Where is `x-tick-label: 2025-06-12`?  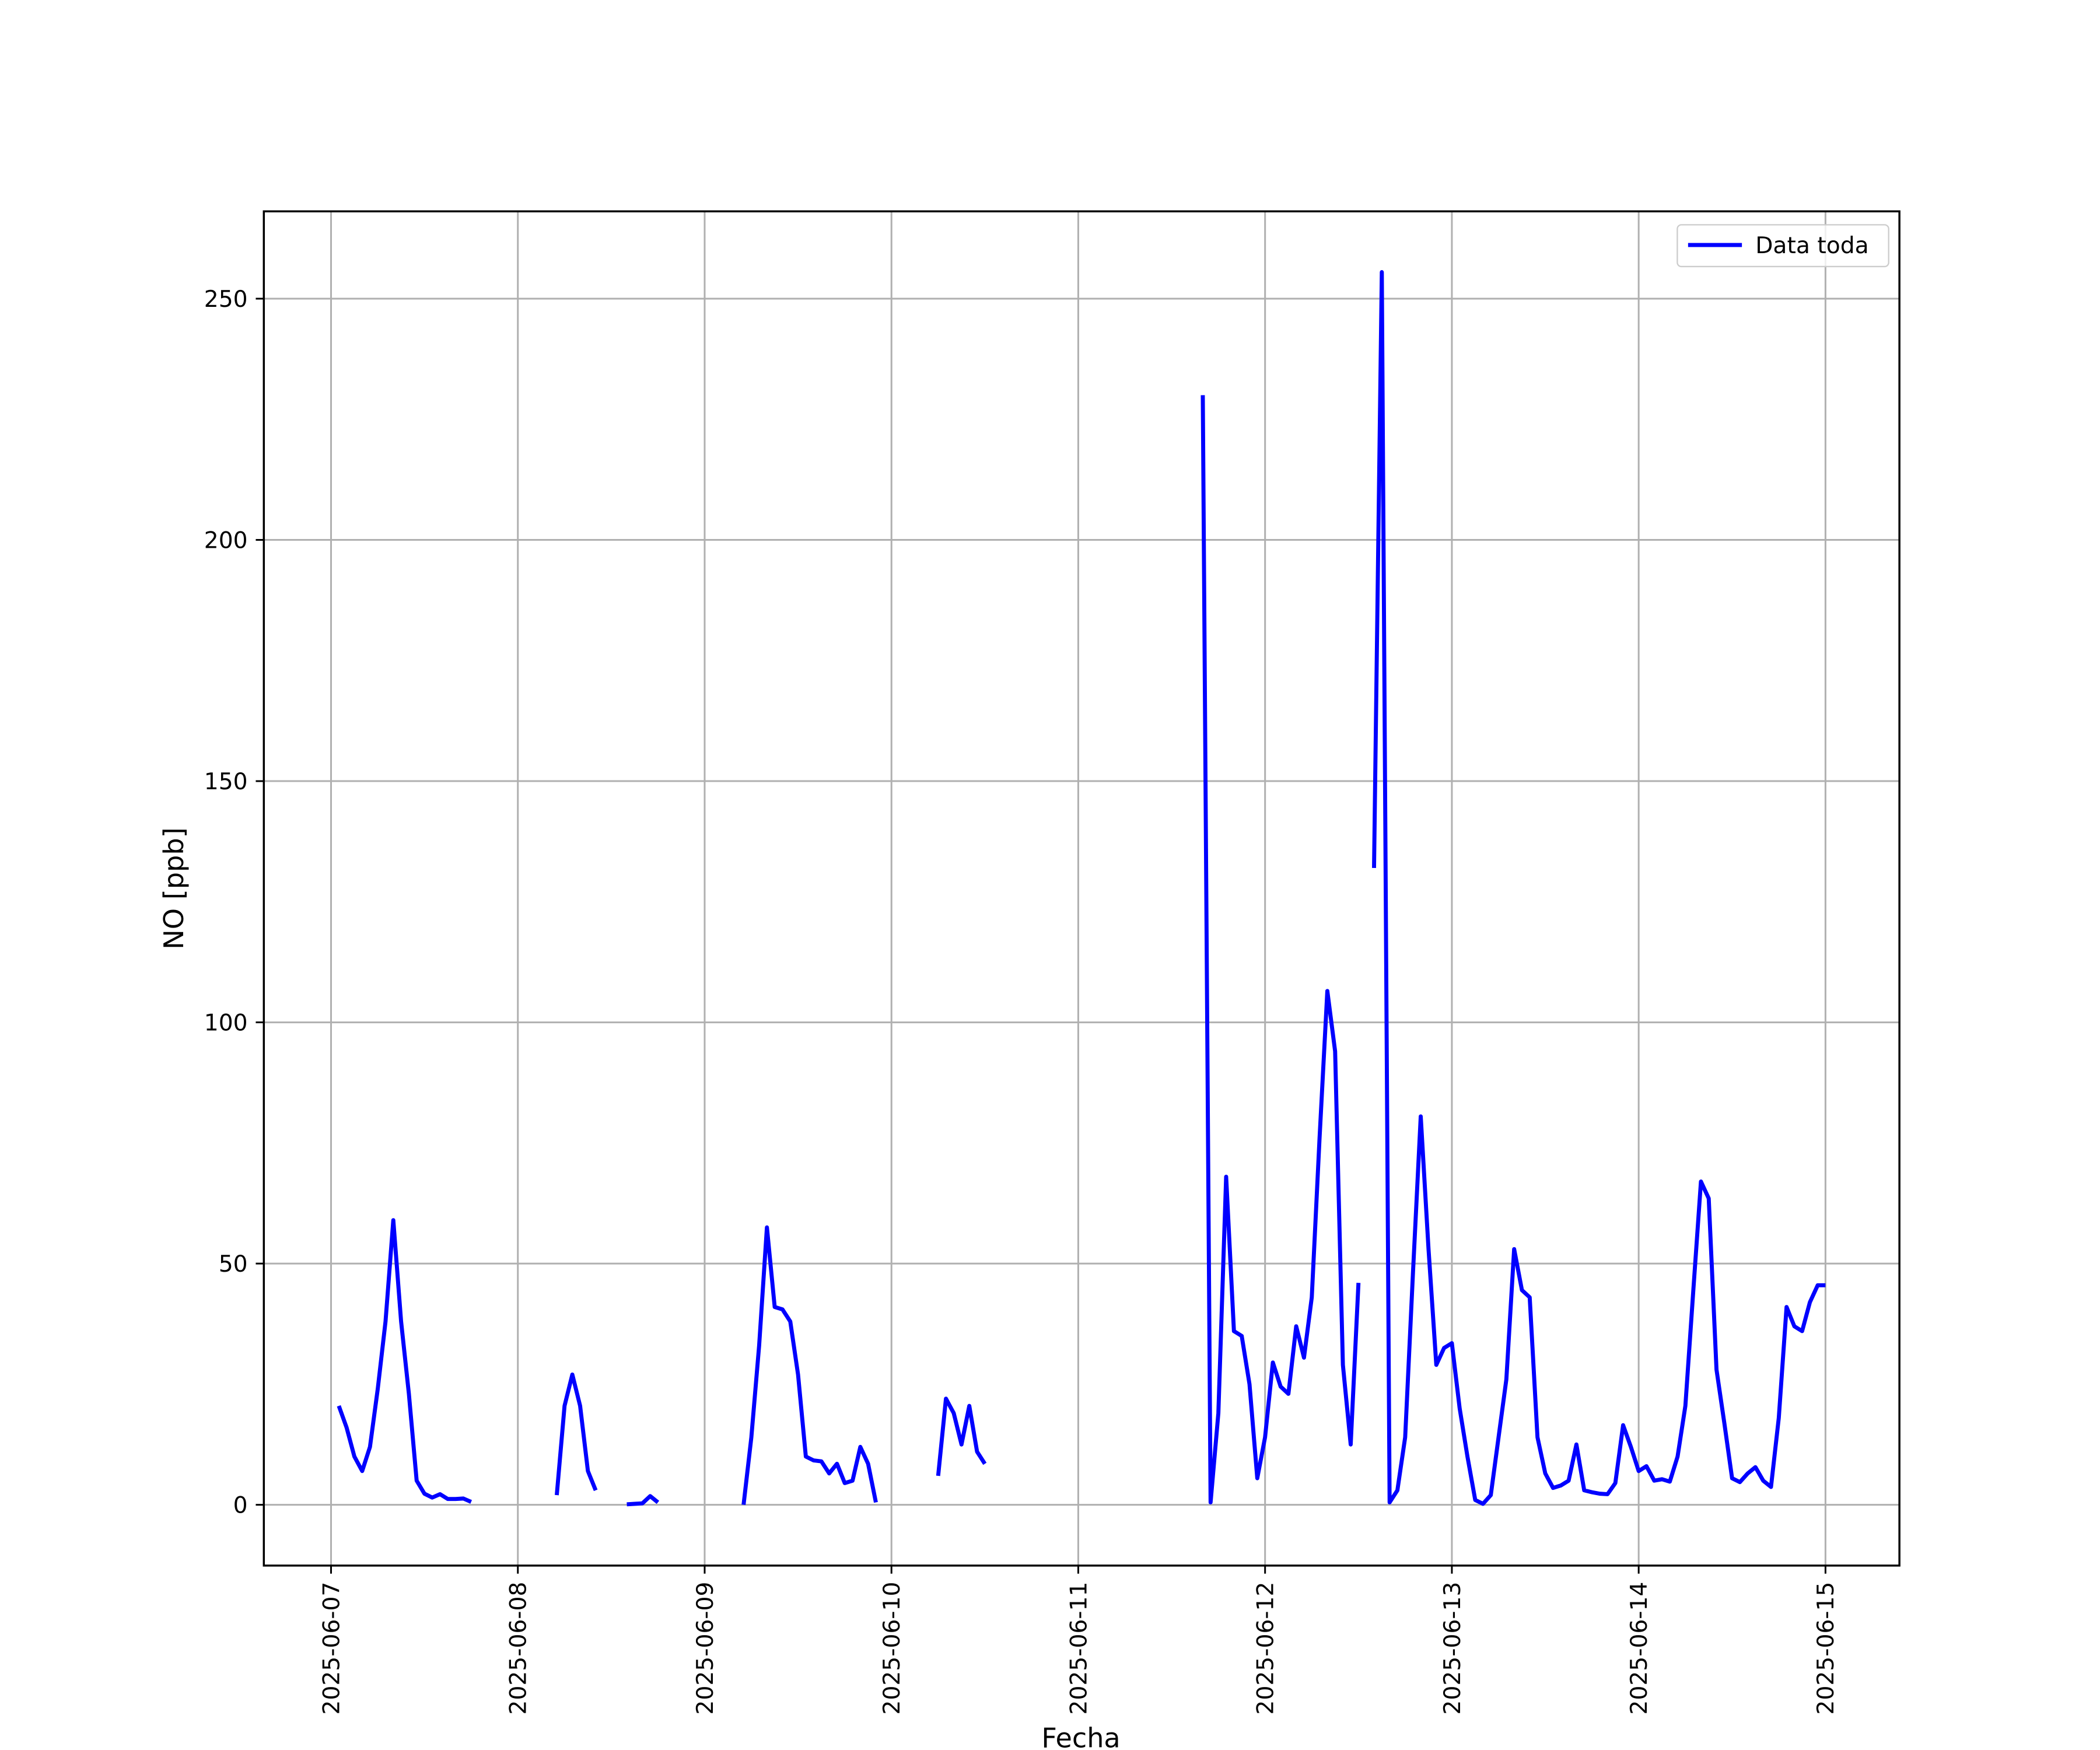
x-tick-label: 2025-06-12 is located at coordinates (1266, 1648).